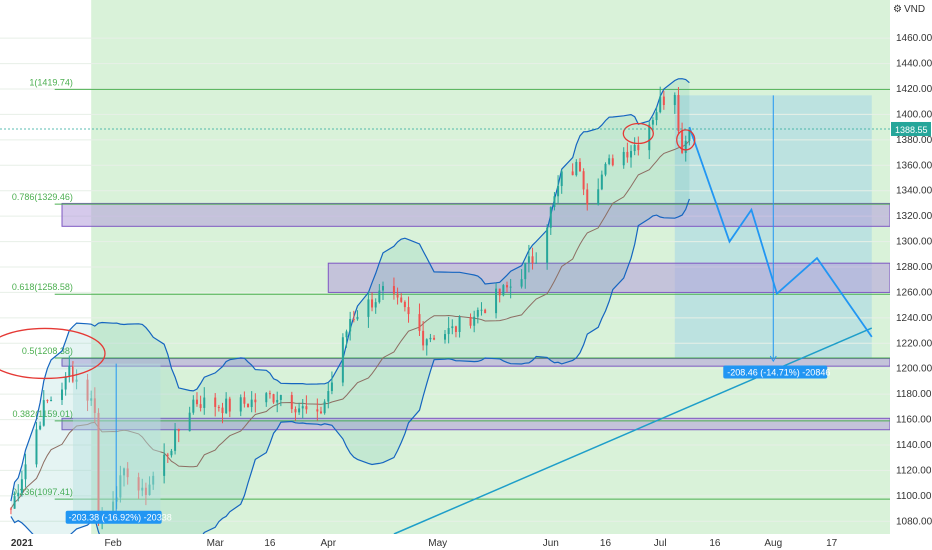 The image size is (932, 550). What do you see at coordinates (780, 232) in the screenshot?
I see `projection-path` at bounding box center [780, 232].